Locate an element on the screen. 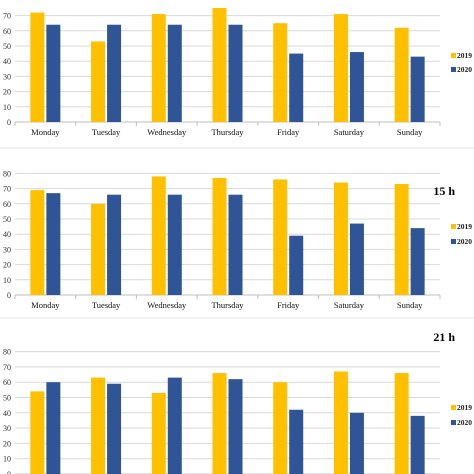 This screenshot has height=474, width=474. panel-title: 15 h is located at coordinates (444, 191).